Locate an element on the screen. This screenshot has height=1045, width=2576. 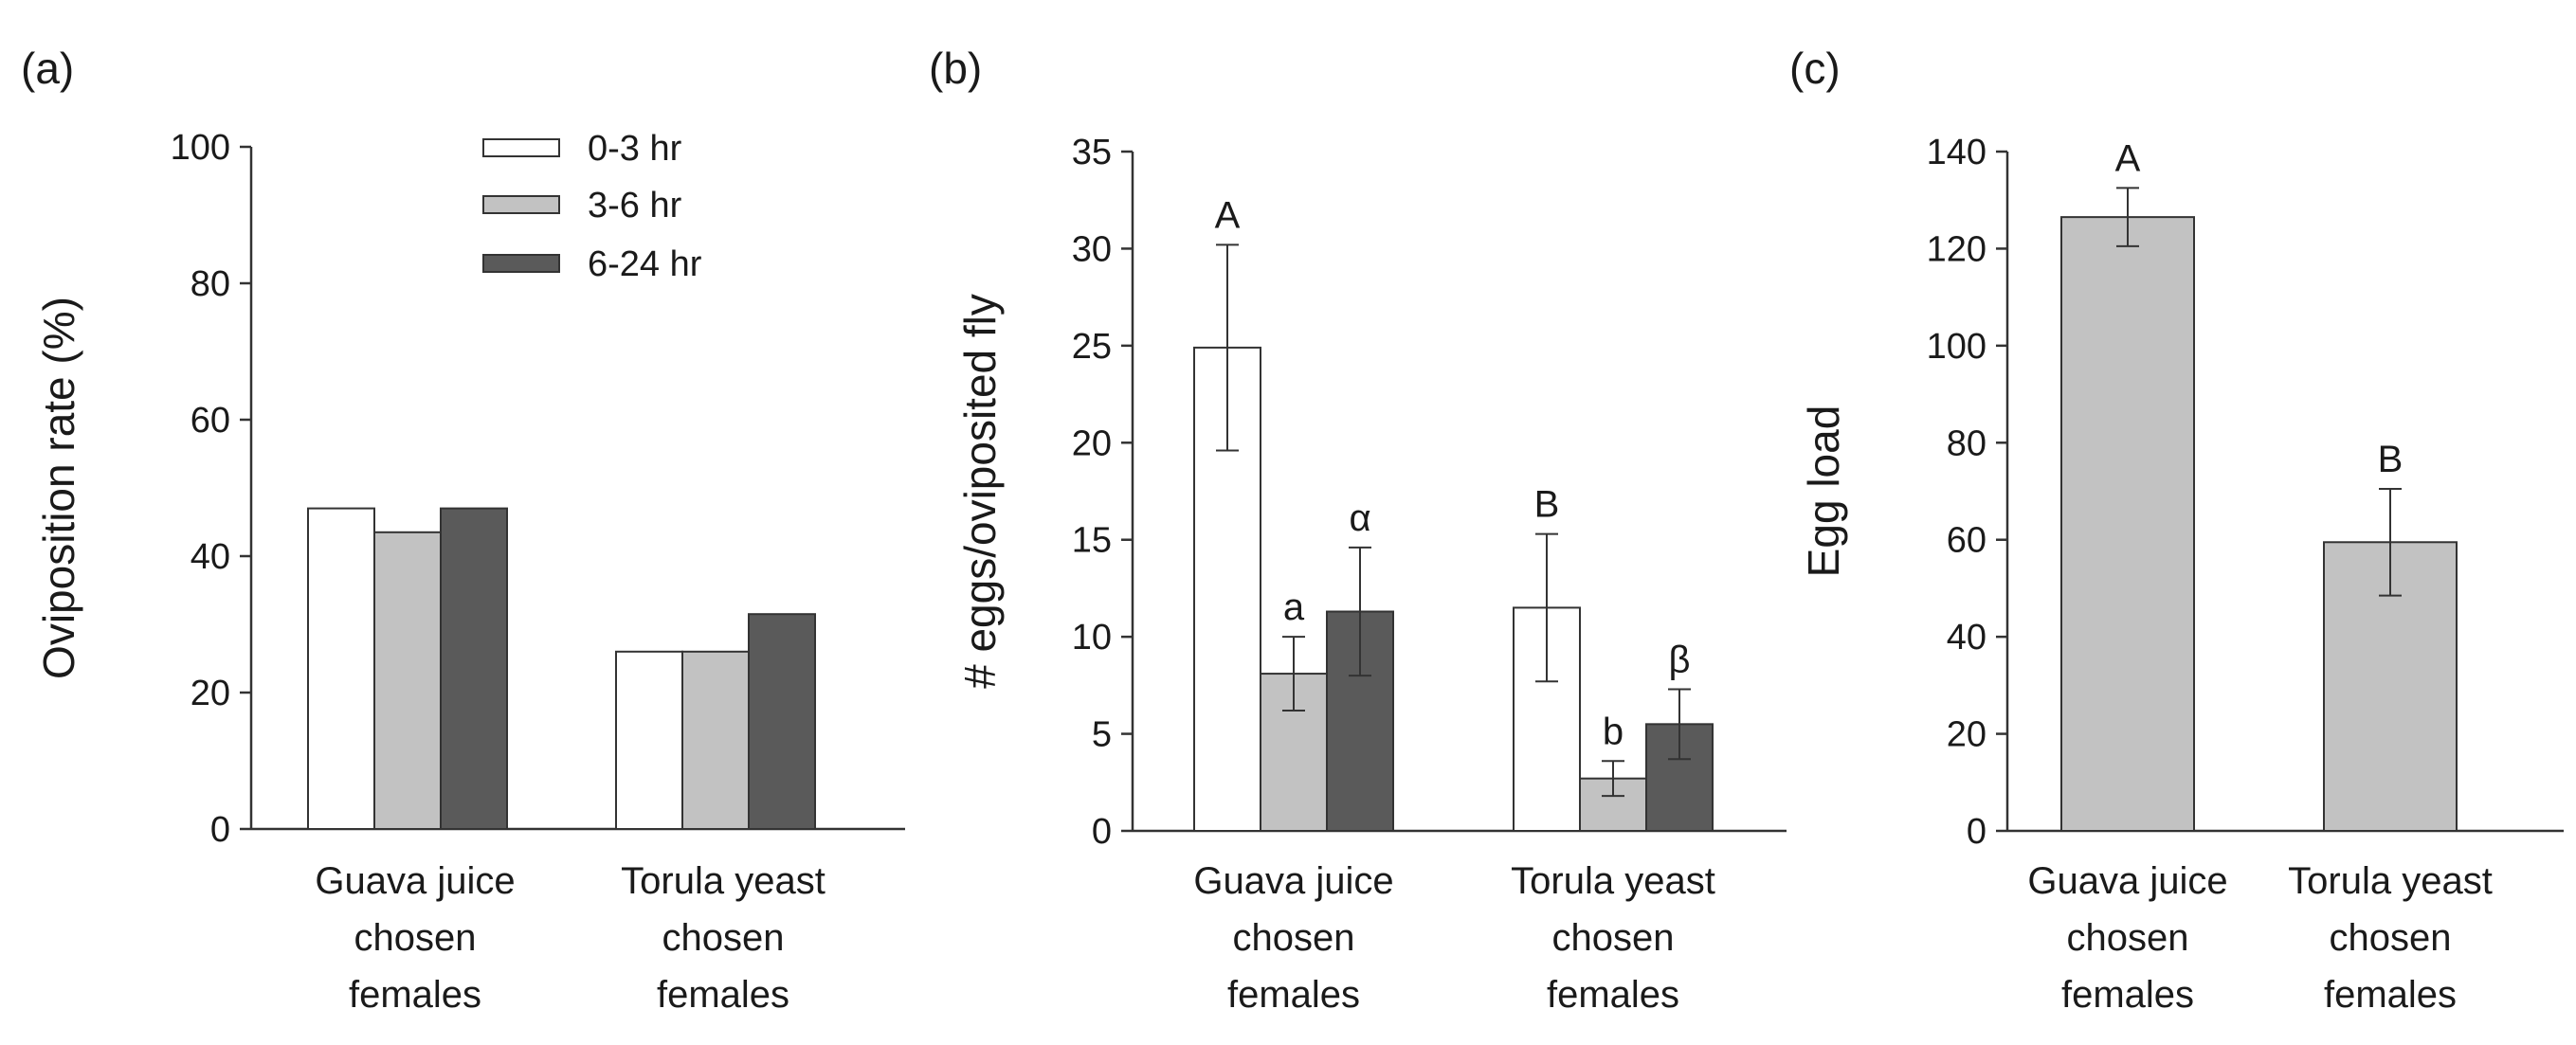
y-tick-label: 10 is located at coordinates (1092, 638).